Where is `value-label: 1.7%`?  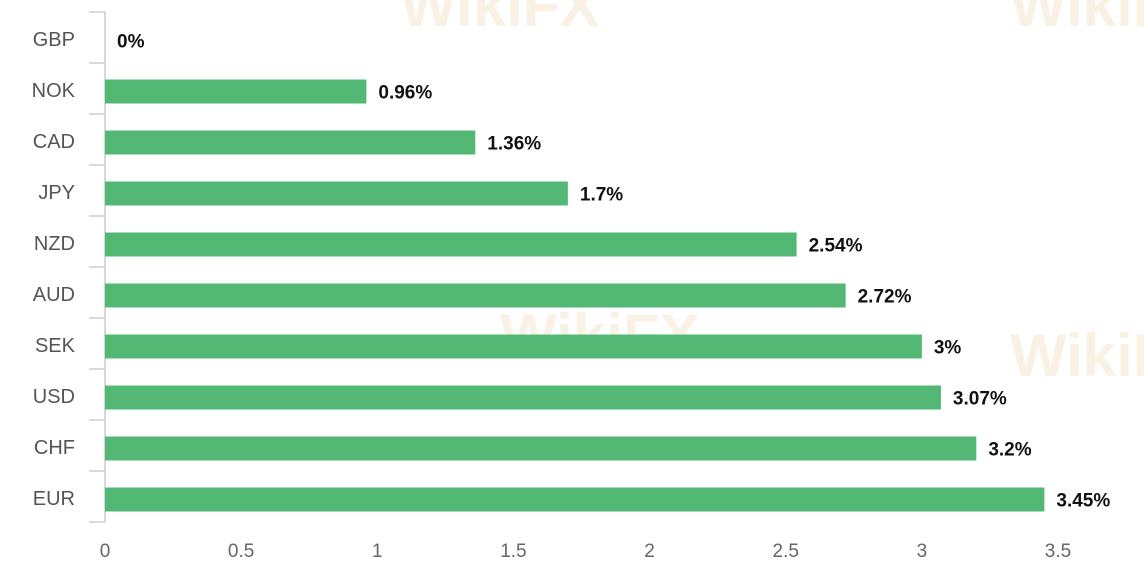
value-label: 1.7% is located at coordinates (601, 195).